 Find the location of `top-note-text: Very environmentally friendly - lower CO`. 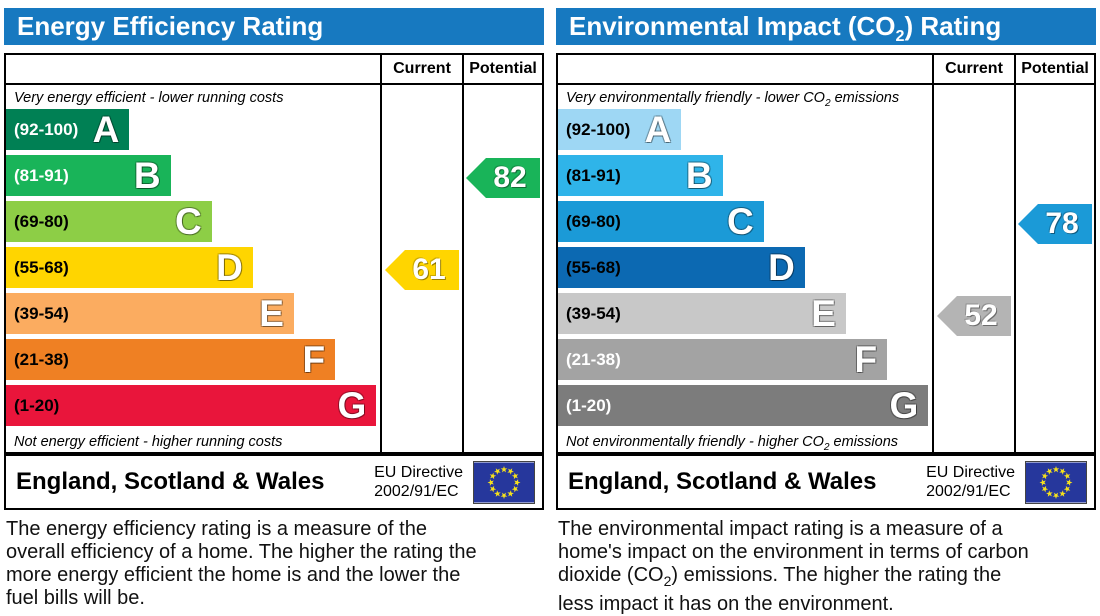

top-note-text: Very environmentally friendly - lower CO is located at coordinates (695, 98).